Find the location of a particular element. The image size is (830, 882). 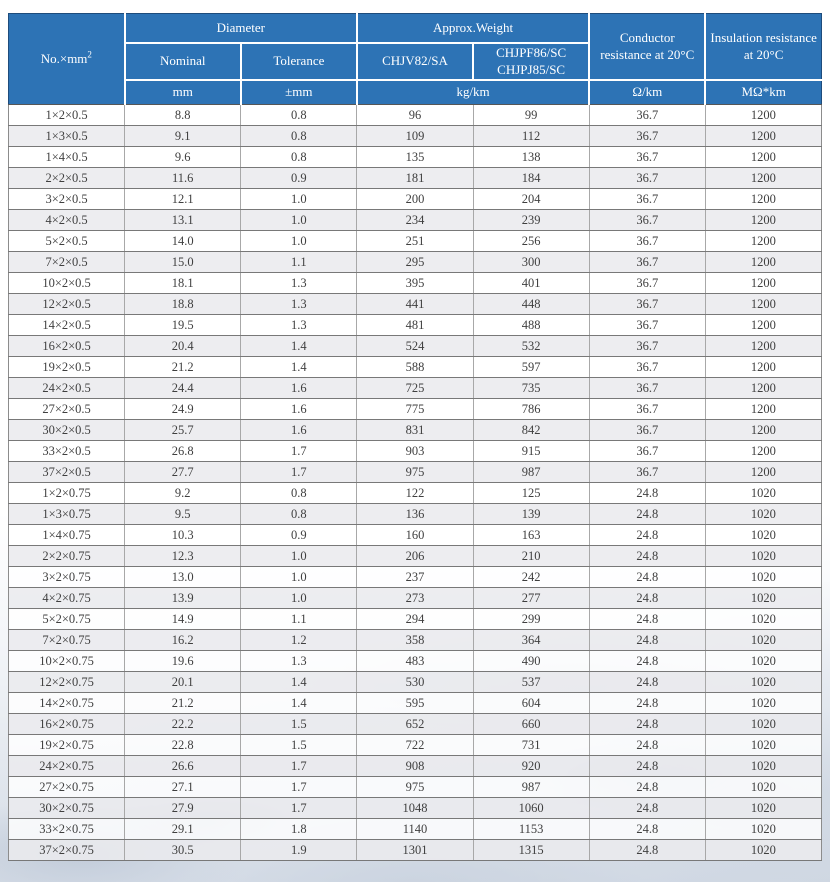

table-row: 16×2×0.75 22.2 1.5 652 660 24.8 1020 is located at coordinates (415, 724).